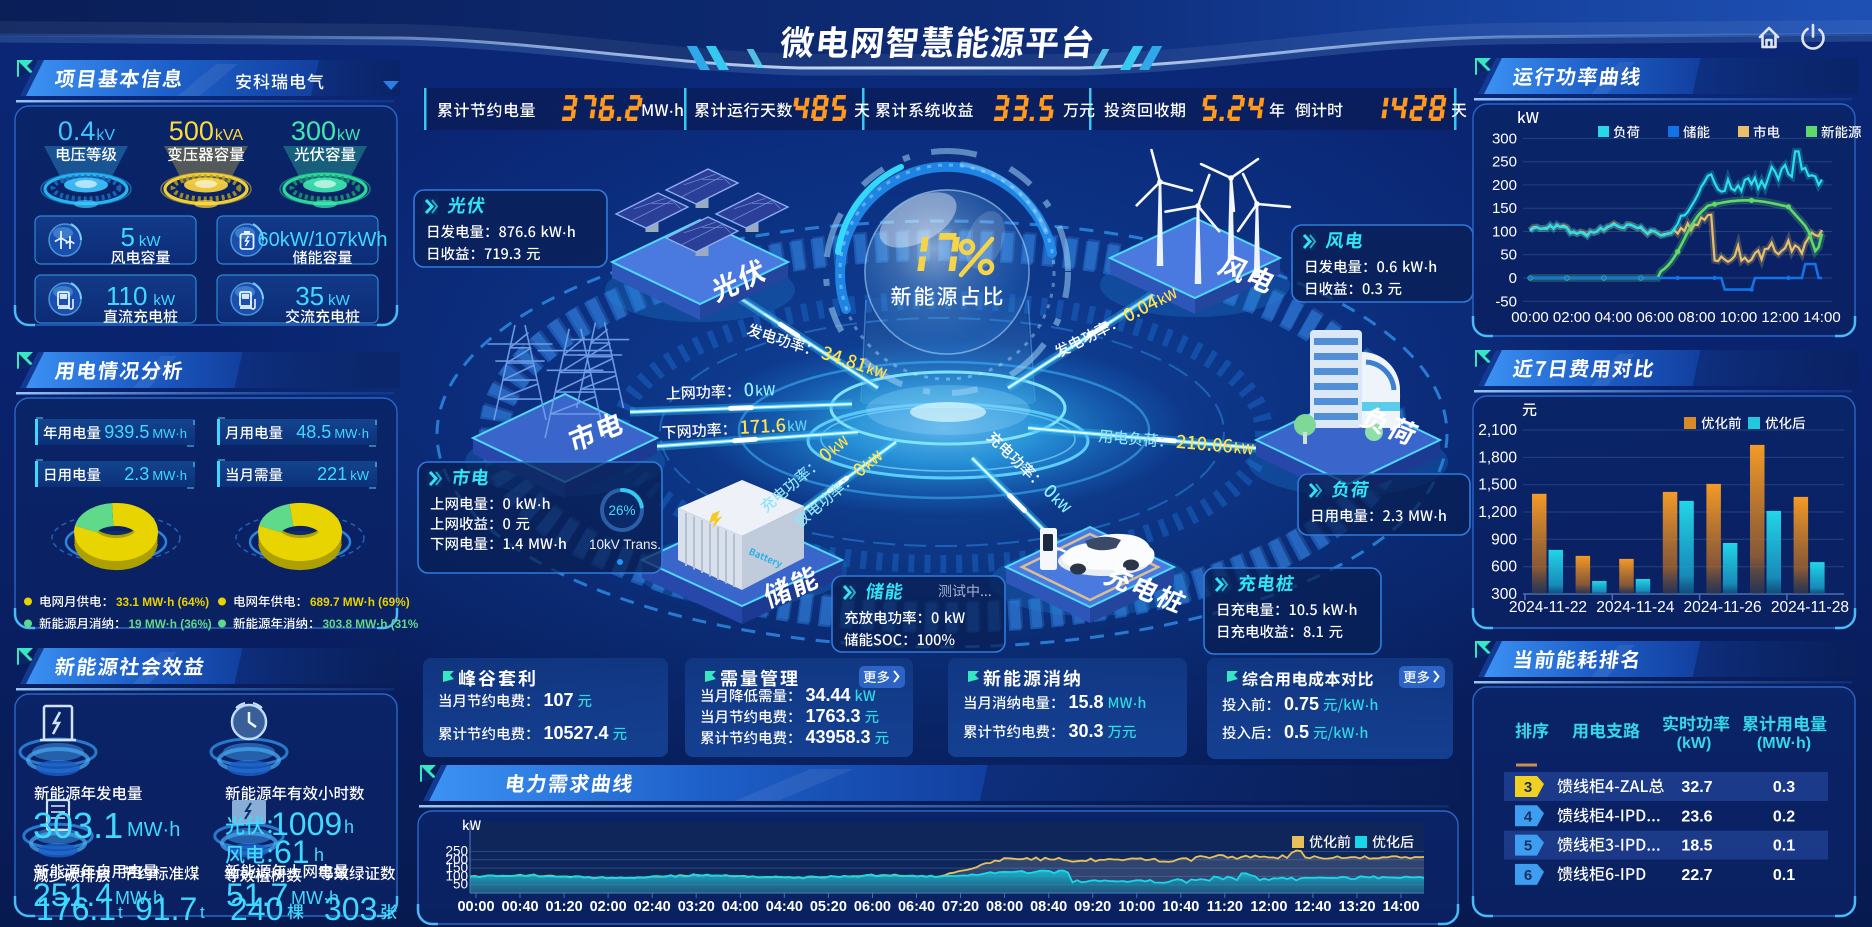  I want to click on svg-text: 176.1, so click(76, 909).